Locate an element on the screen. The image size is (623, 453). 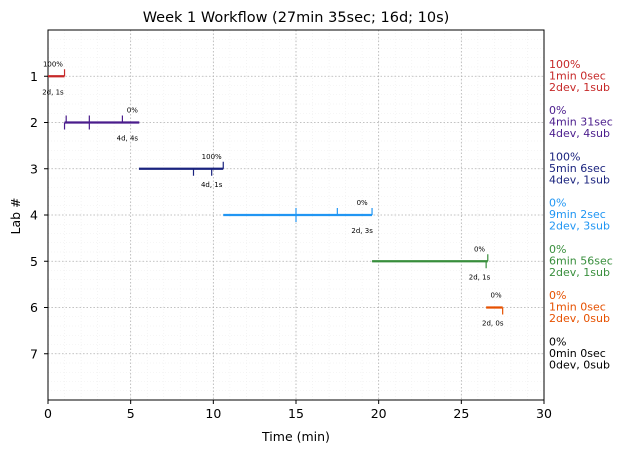
x-tick-label: 0 is located at coordinates (48, 413).